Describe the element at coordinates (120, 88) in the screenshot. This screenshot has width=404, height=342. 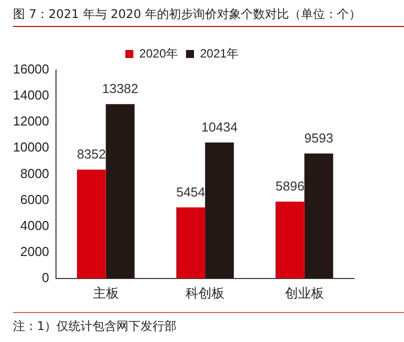
I see `data-label: 13382` at that location.